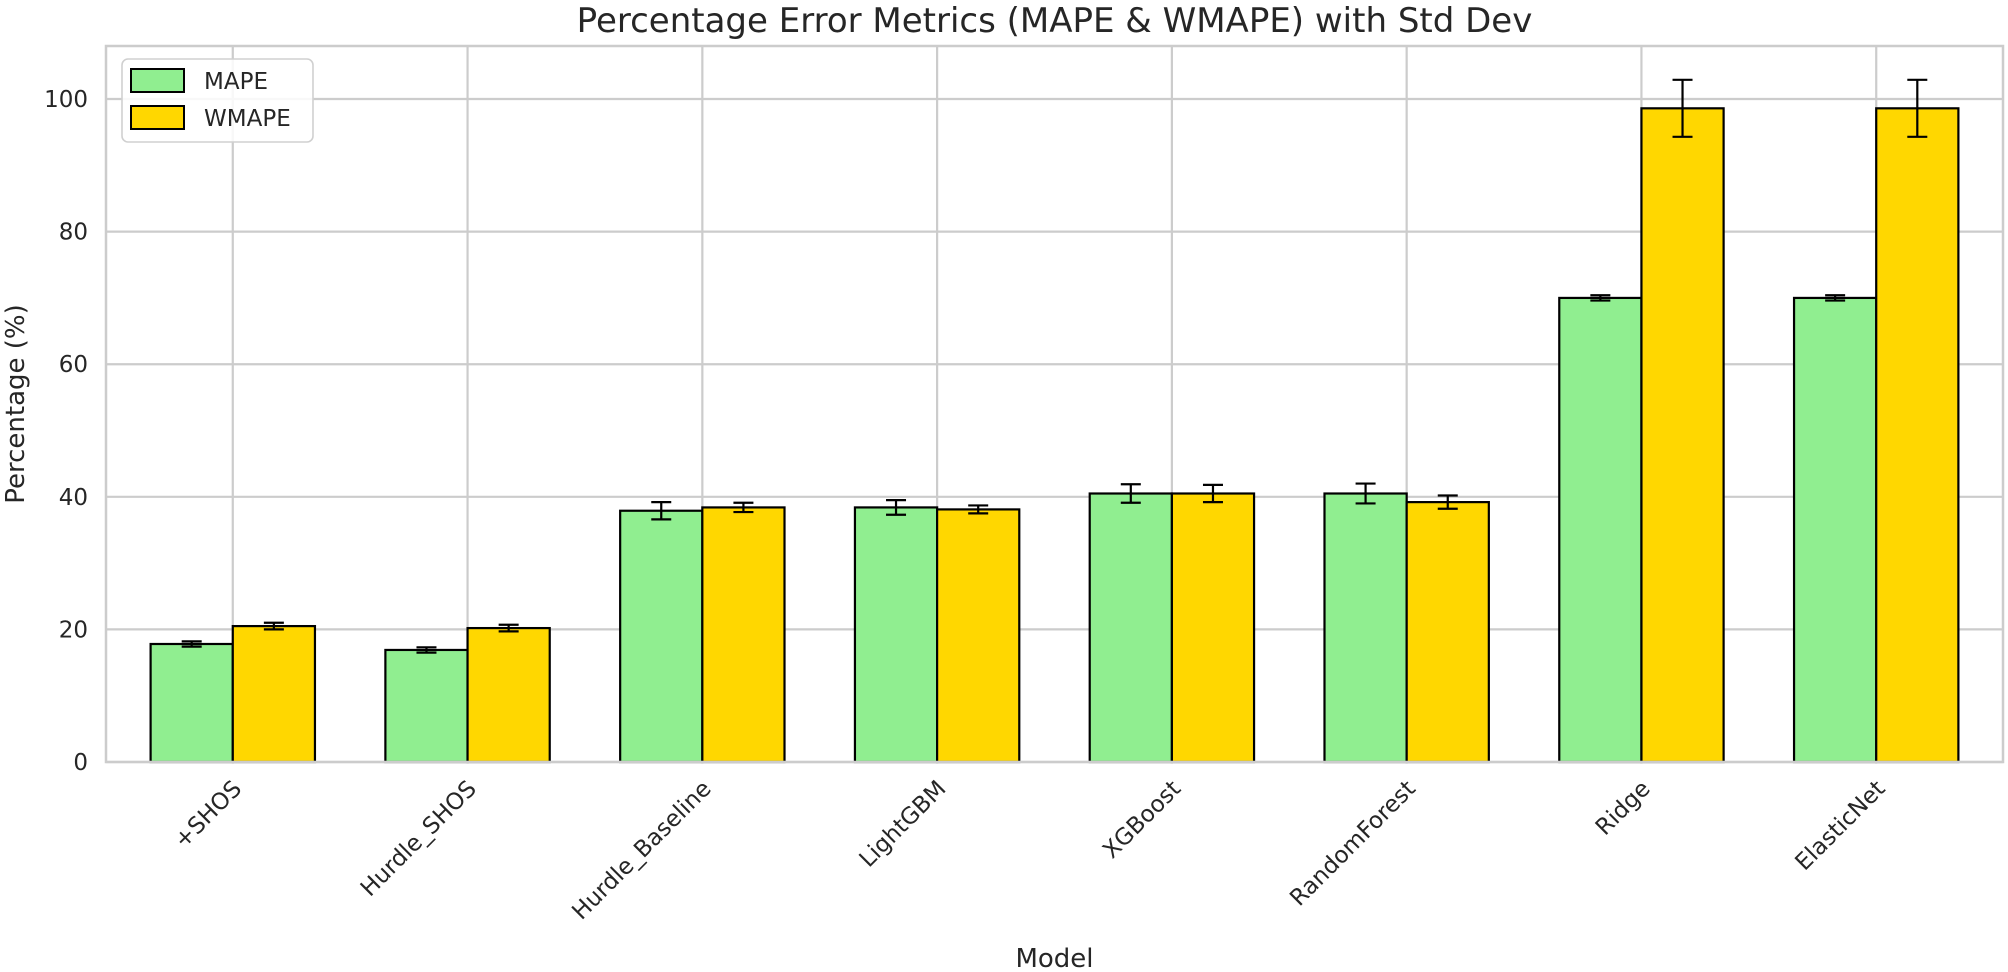  Describe the element at coordinates (247, 119) in the screenshot. I see `legend-label-wmape: WMAPE` at that location.